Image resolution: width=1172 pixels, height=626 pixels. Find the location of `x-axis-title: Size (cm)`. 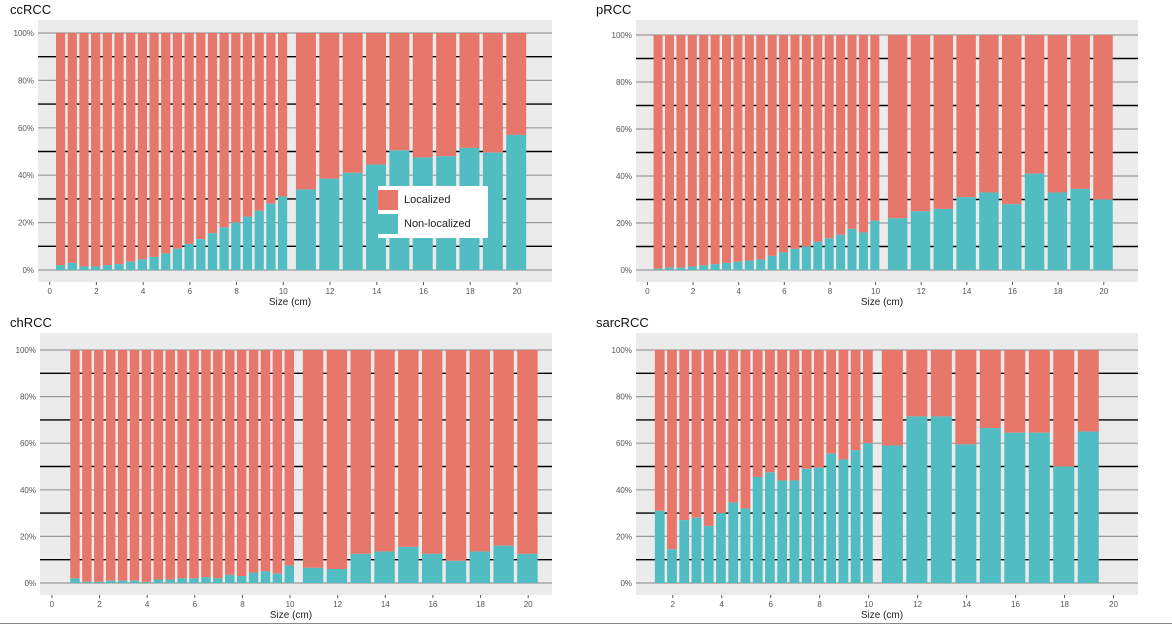

x-axis-title: Size (cm) is located at coordinates (882, 615).